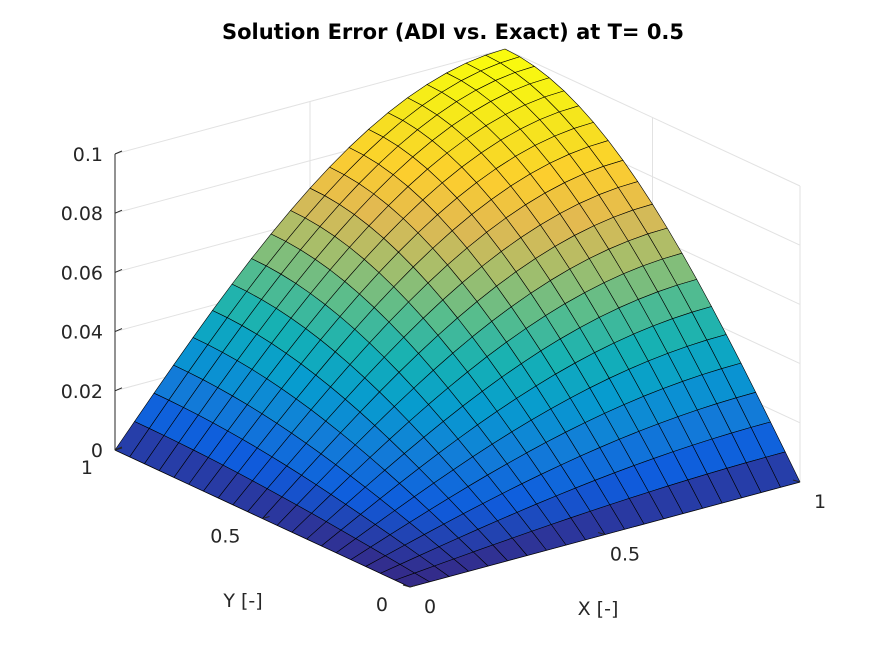 The width and height of the screenshot is (875, 656). I want to click on y-tick-label: 0.5, so click(225, 537).